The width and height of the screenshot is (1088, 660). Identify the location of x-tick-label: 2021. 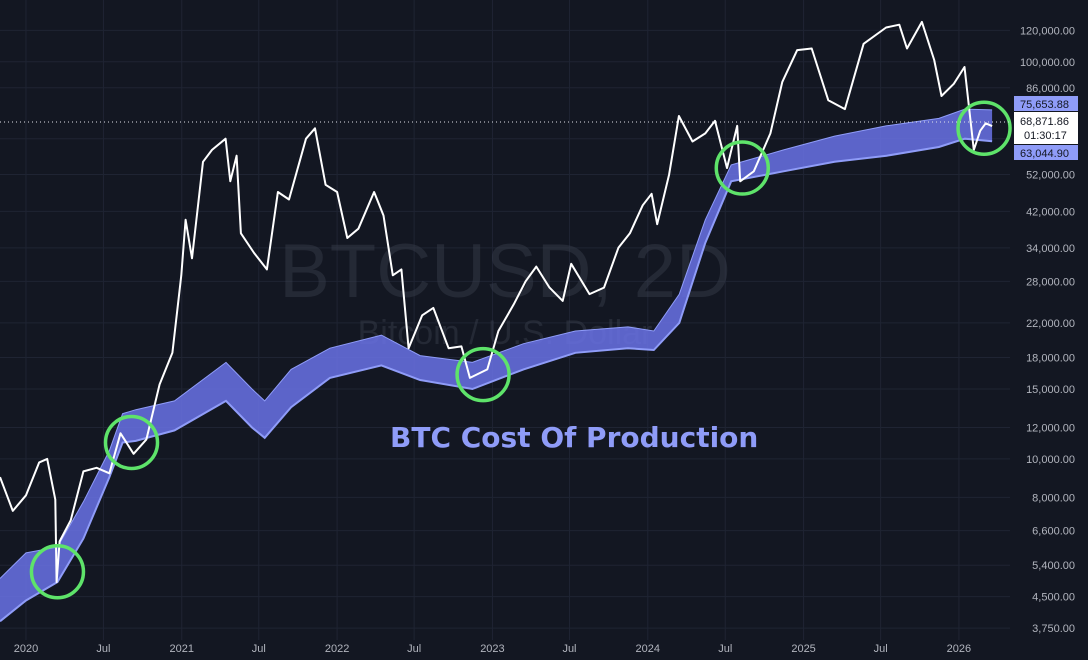
(181, 649).